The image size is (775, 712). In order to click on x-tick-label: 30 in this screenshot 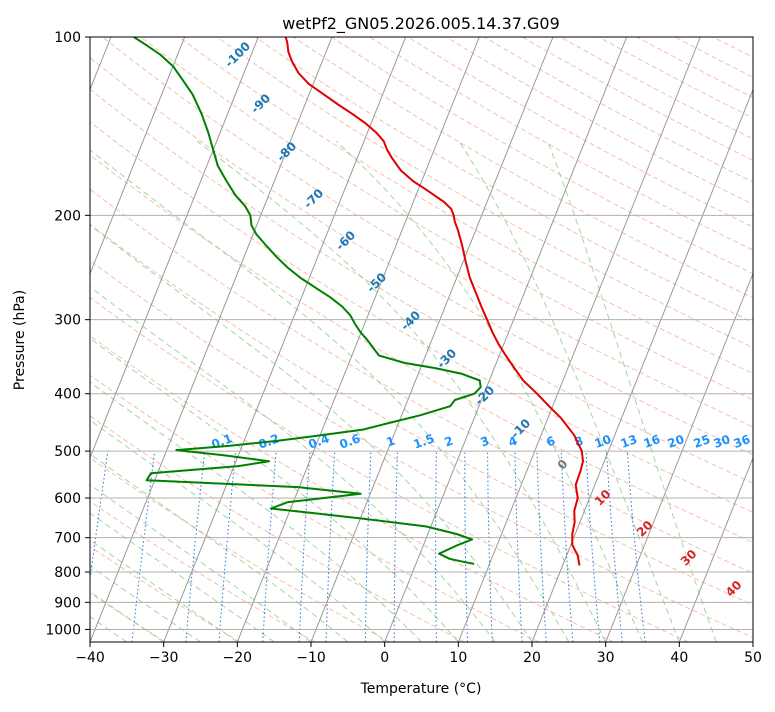, I will do `click(606, 658)`.